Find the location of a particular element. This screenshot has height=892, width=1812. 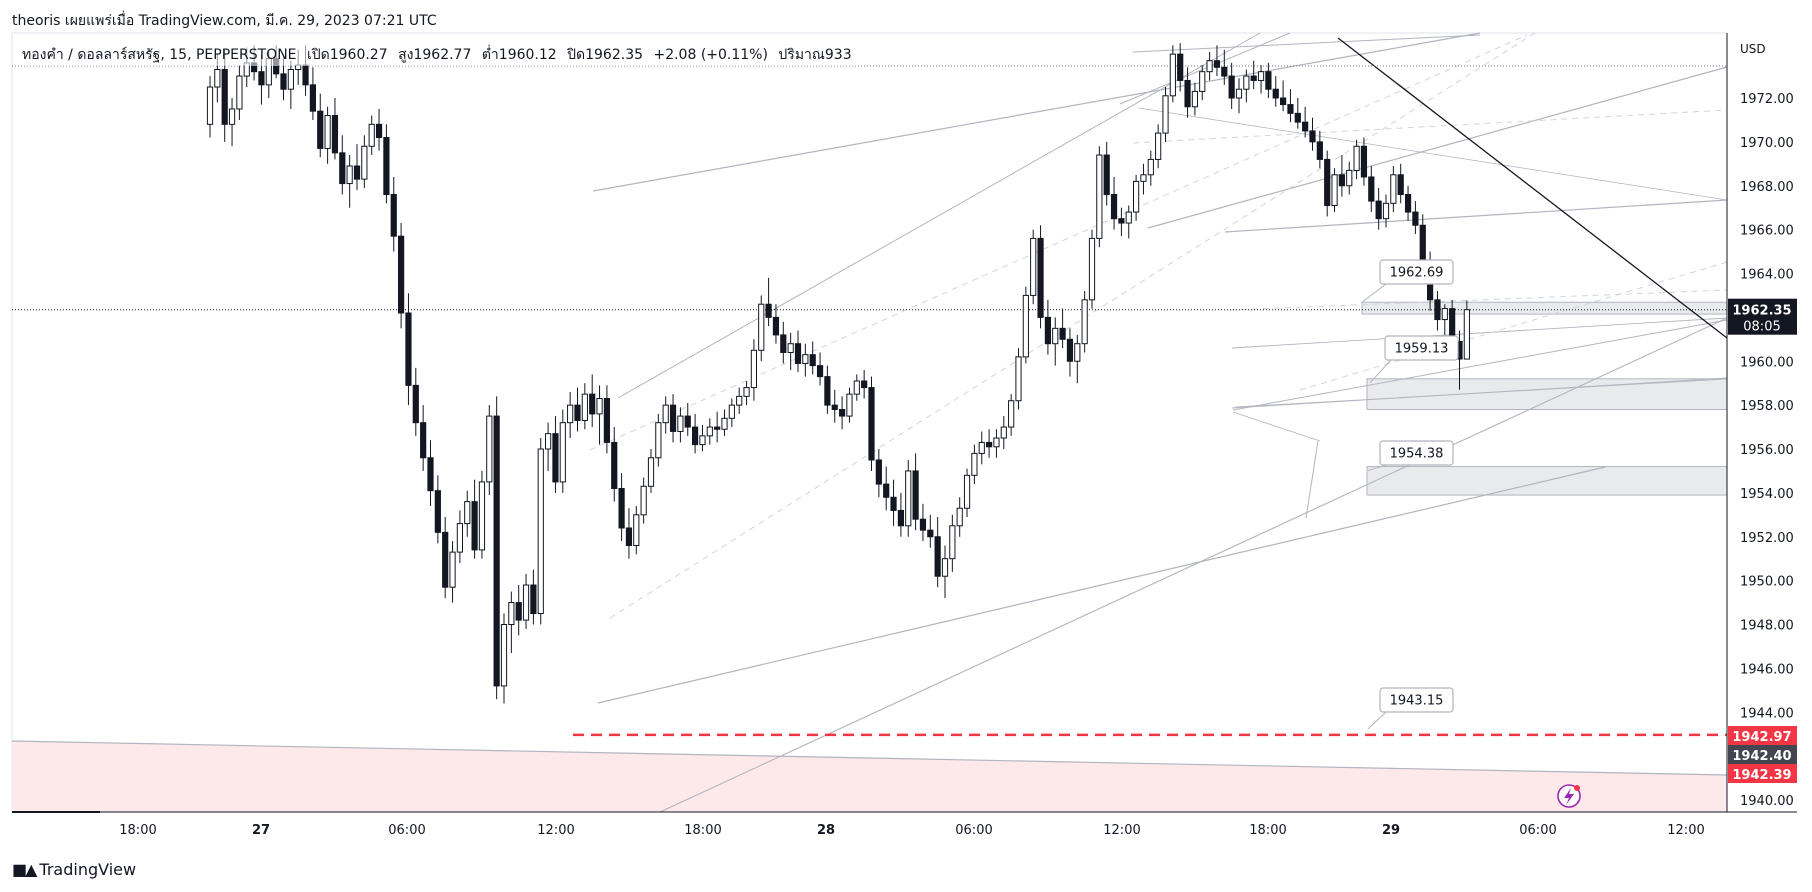

legend-close: ปิด1962.35 is located at coordinates (605, 55).